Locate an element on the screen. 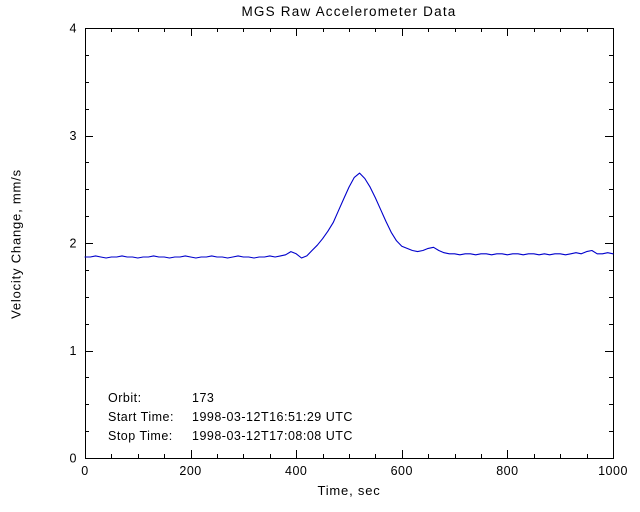  annotation-orbit-row: Orbit: 173 is located at coordinates (230, 398).